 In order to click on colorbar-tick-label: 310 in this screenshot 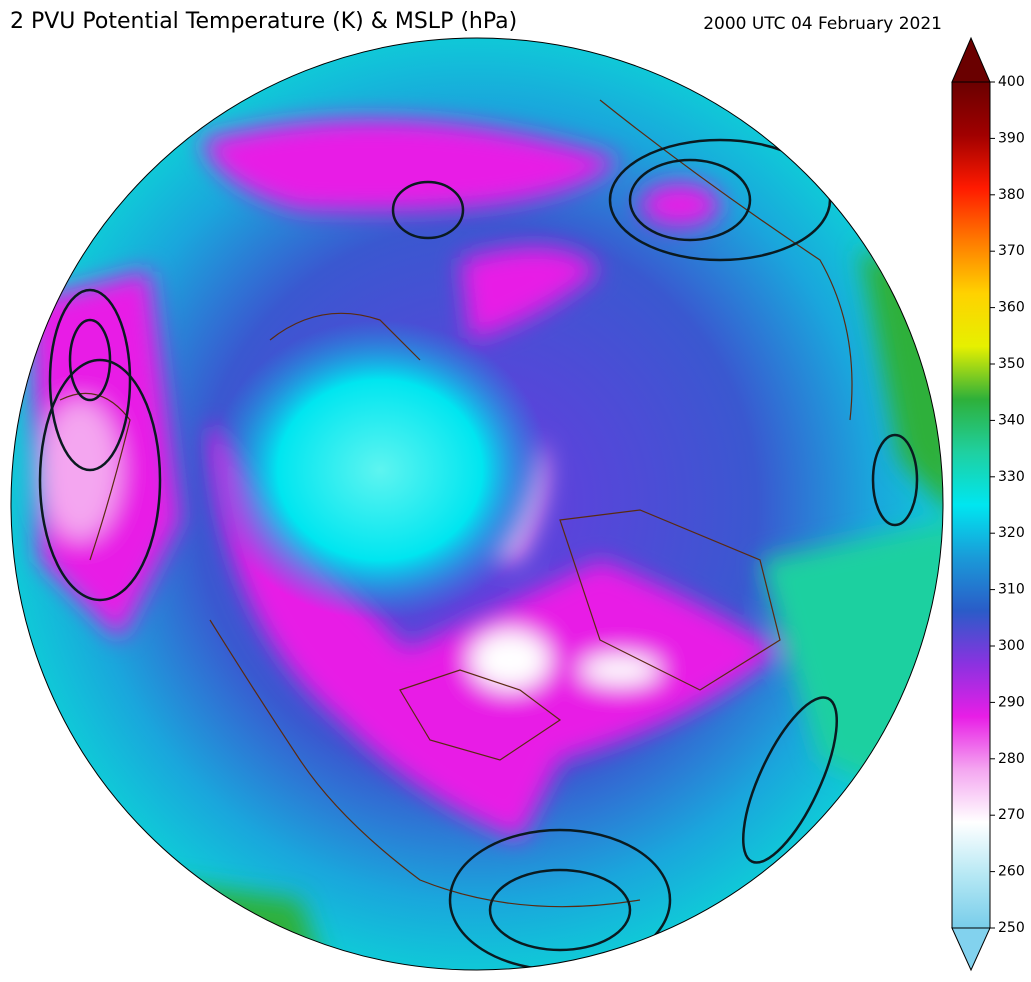, I will do `click(1011, 590)`.